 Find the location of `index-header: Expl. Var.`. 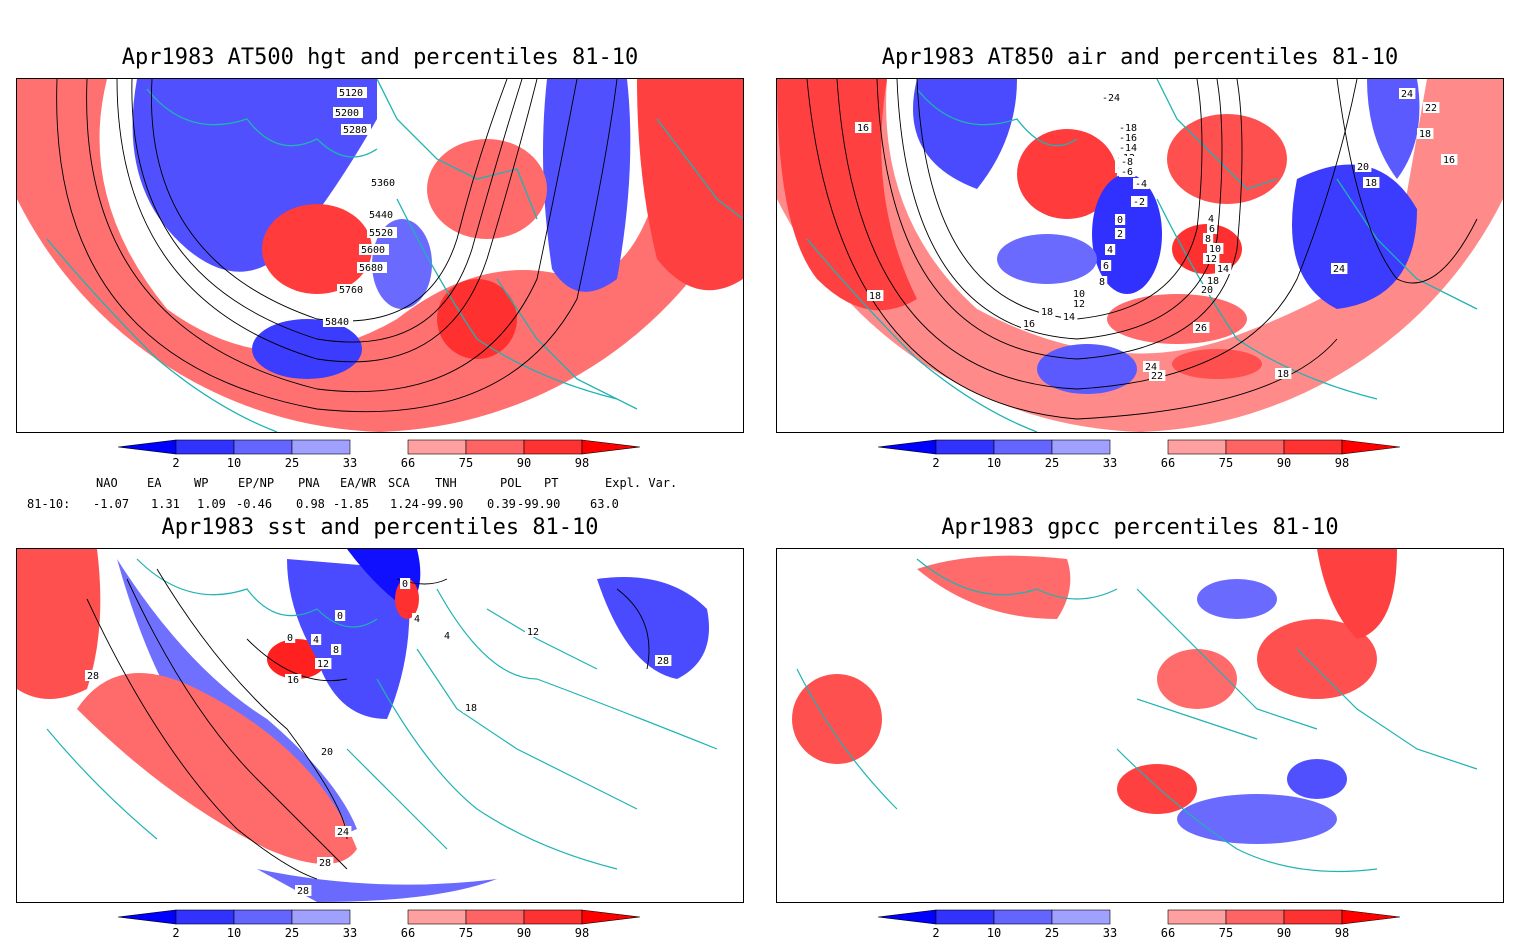

index-header: Expl. Var. is located at coordinates (641, 483).